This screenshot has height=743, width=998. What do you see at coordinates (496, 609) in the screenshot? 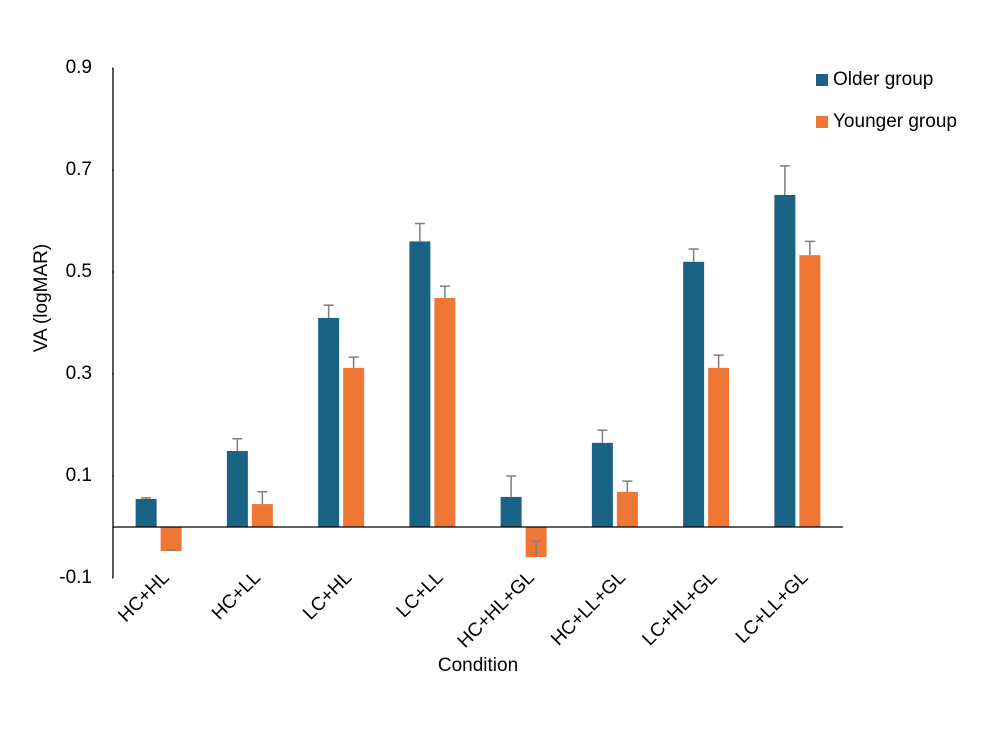
I see `x-tick-label: HC+HL+GL` at bounding box center [496, 609].